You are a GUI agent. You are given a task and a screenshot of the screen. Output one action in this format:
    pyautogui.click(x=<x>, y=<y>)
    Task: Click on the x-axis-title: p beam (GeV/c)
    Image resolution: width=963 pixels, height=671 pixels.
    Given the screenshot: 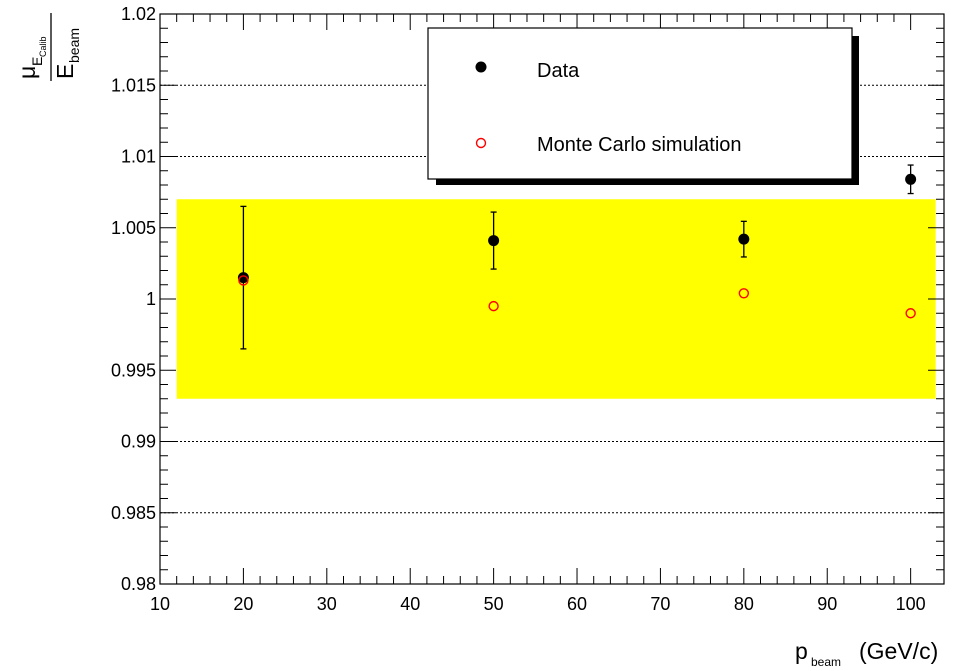 What is the action you would take?
    pyautogui.click(x=866, y=653)
    